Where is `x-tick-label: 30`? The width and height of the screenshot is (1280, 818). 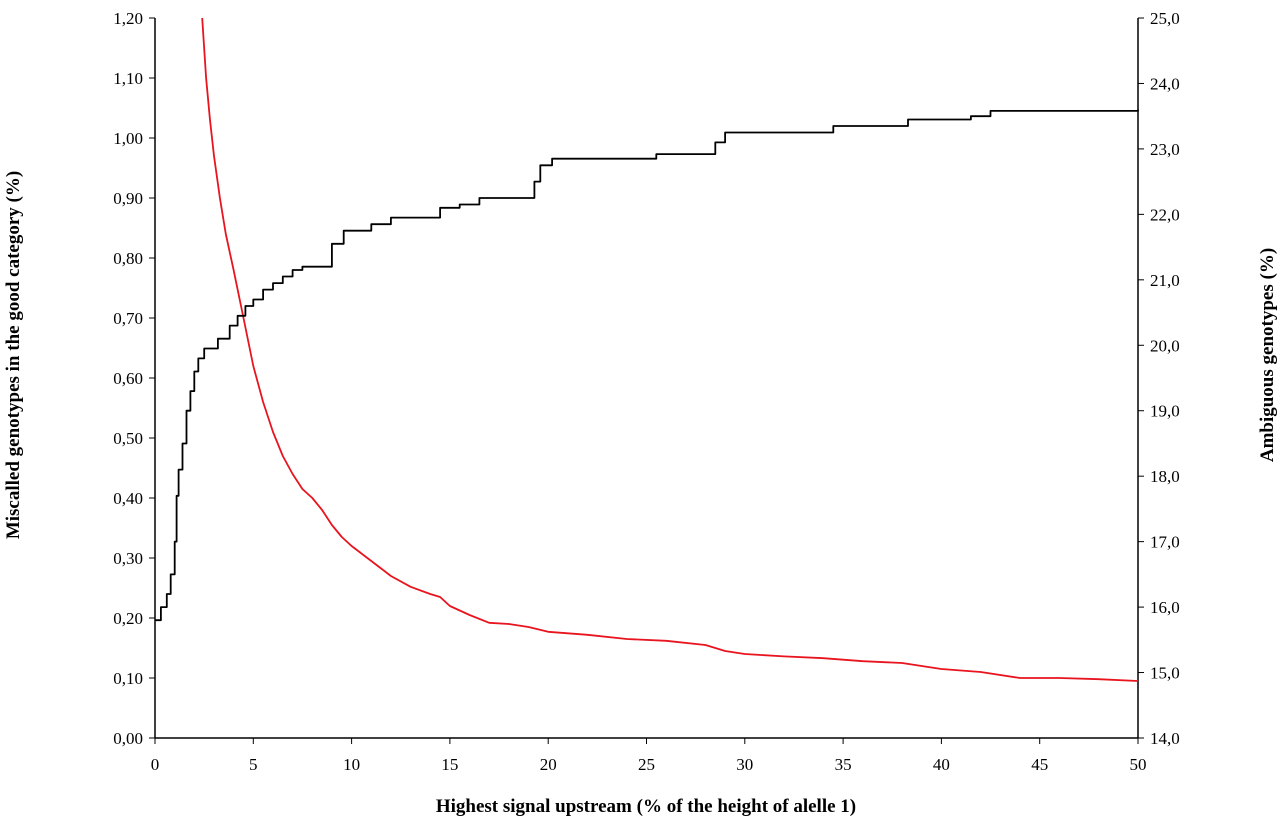
x-tick-label: 30 is located at coordinates (744, 764).